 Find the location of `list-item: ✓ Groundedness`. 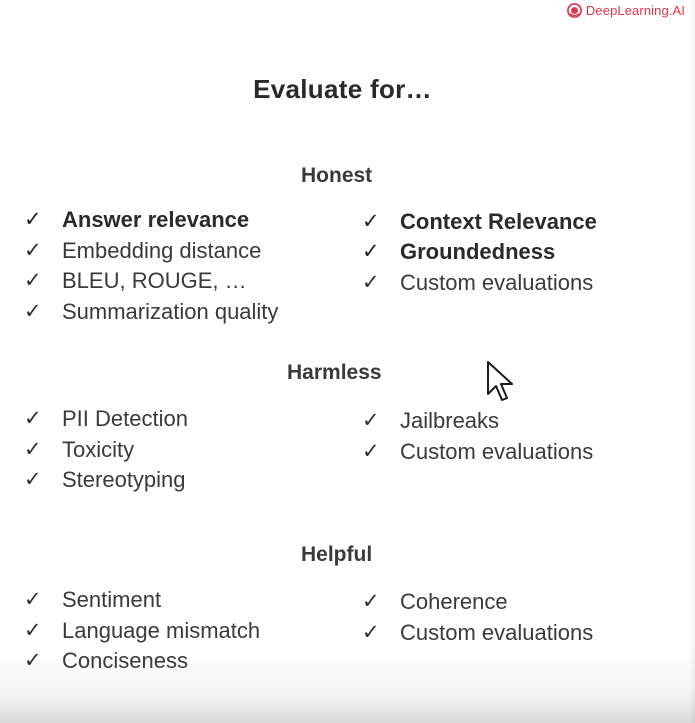

list-item: ✓ Groundedness is located at coordinates (458, 252).